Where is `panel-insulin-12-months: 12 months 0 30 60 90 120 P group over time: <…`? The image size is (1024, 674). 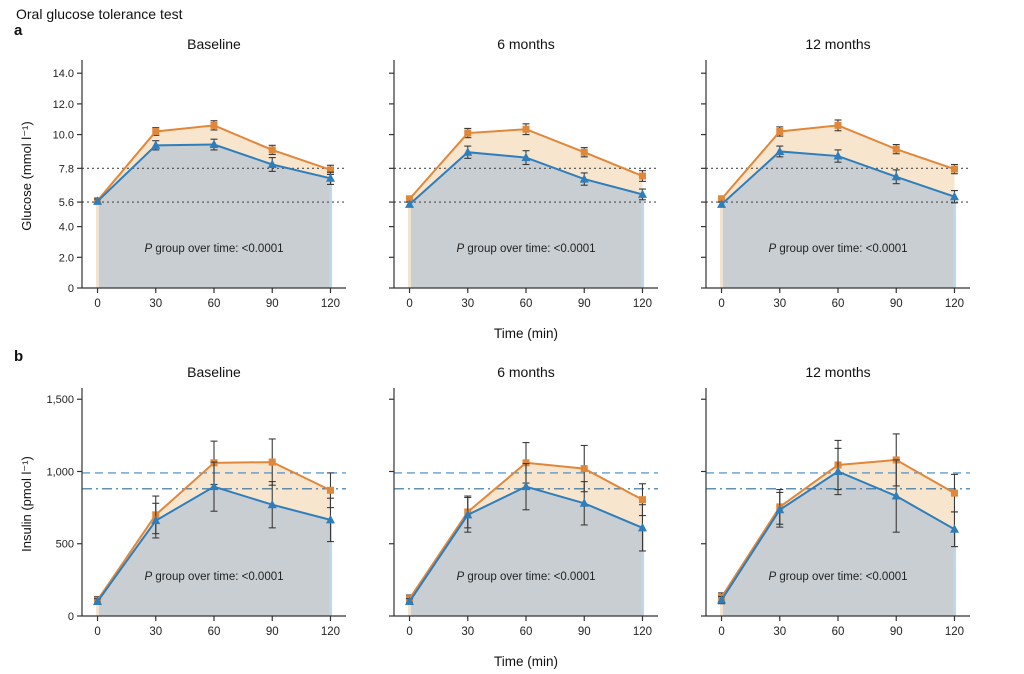
panel-insulin-12-months: 12 months 0 30 60 90 120 P group over time: <… is located at coordinates (820, 508).